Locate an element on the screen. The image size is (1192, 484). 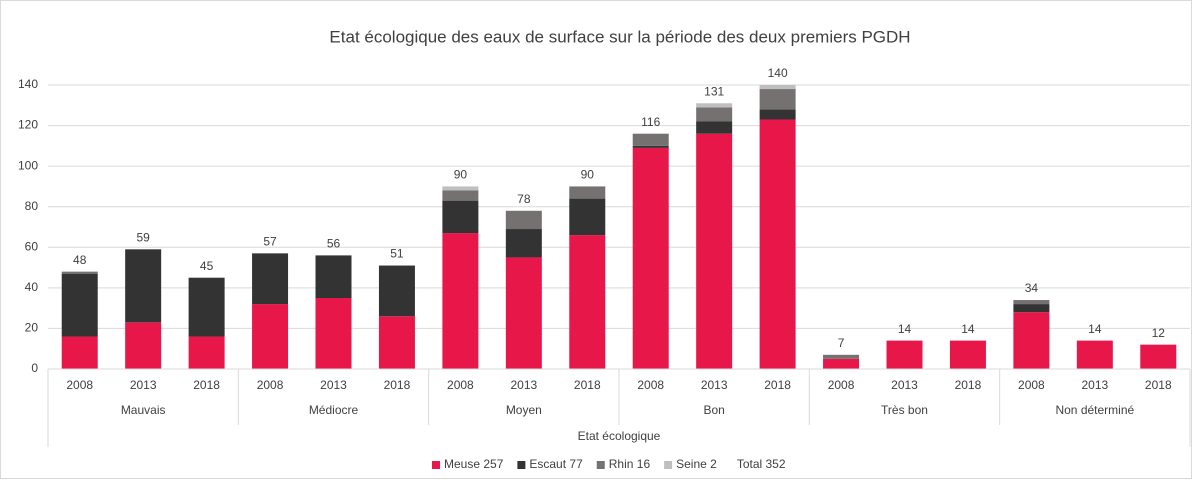
total-label: 131 is located at coordinates (714, 91).